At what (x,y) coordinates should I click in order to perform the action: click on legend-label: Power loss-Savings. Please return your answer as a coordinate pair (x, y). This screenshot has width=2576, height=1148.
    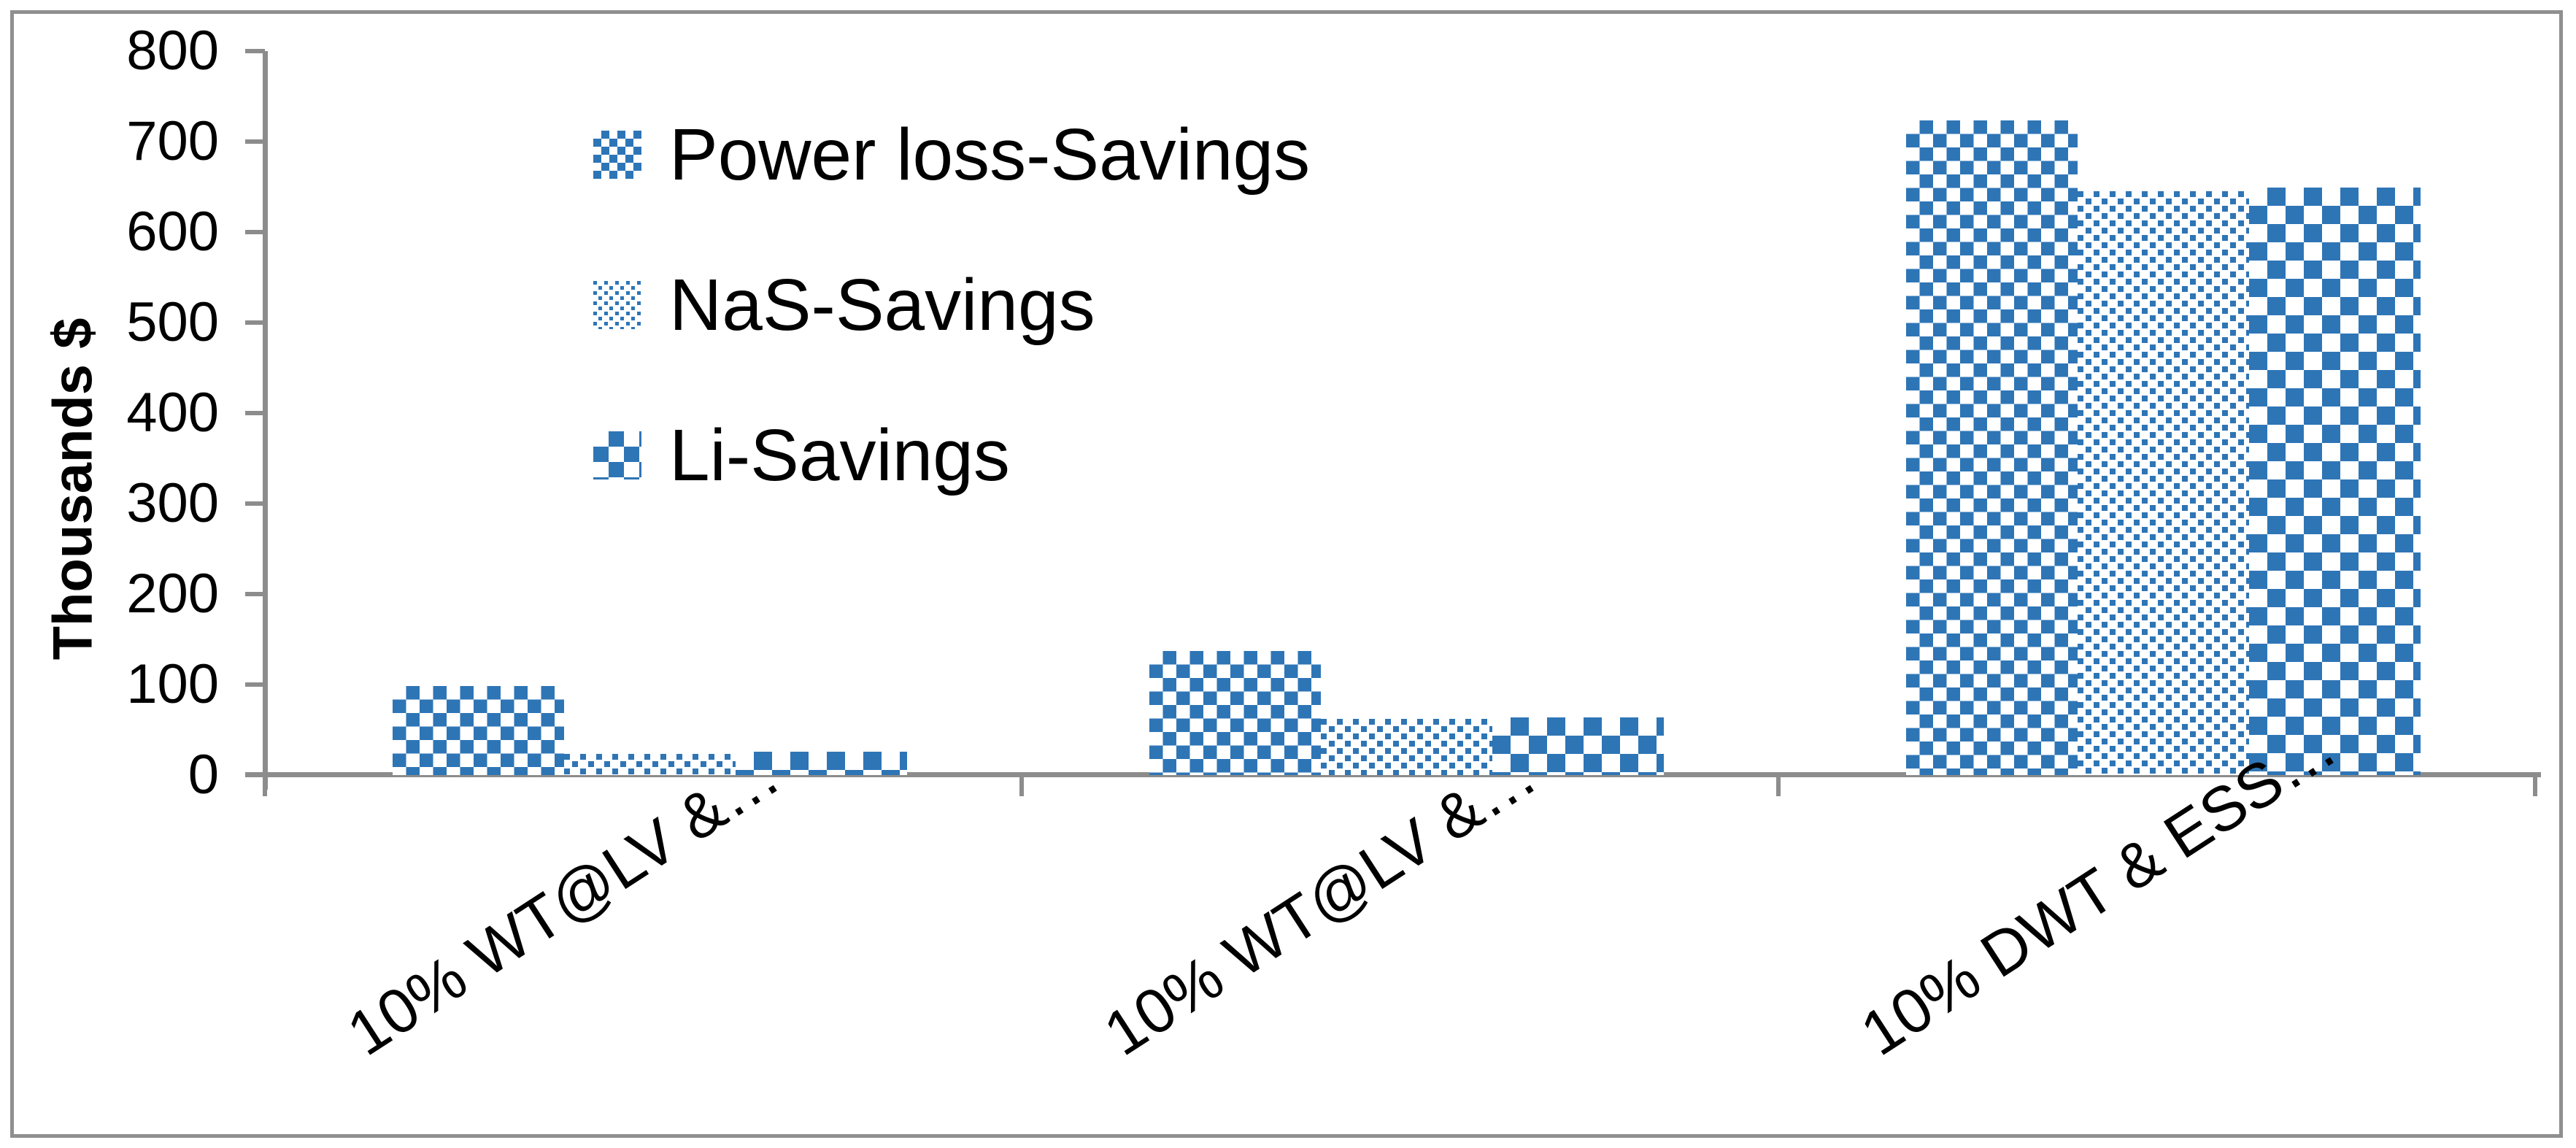
    Looking at the image, I should click on (990, 155).